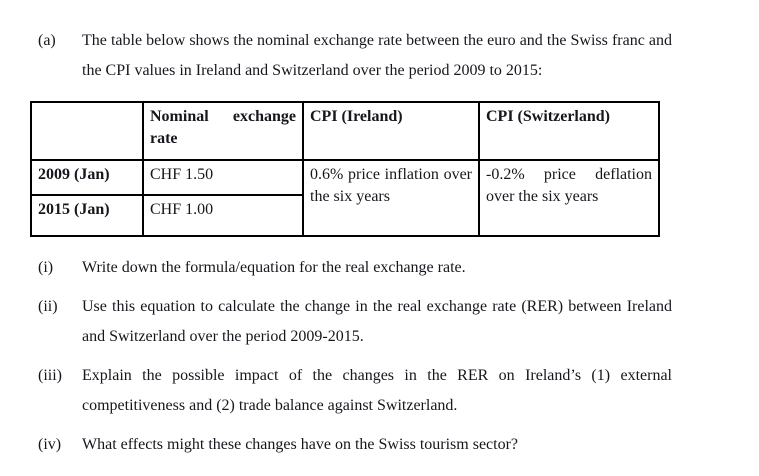 The height and width of the screenshot is (476, 759). Describe the element at coordinates (50, 375) in the screenshot. I see `sub-question-iii-label: (iii)` at that location.